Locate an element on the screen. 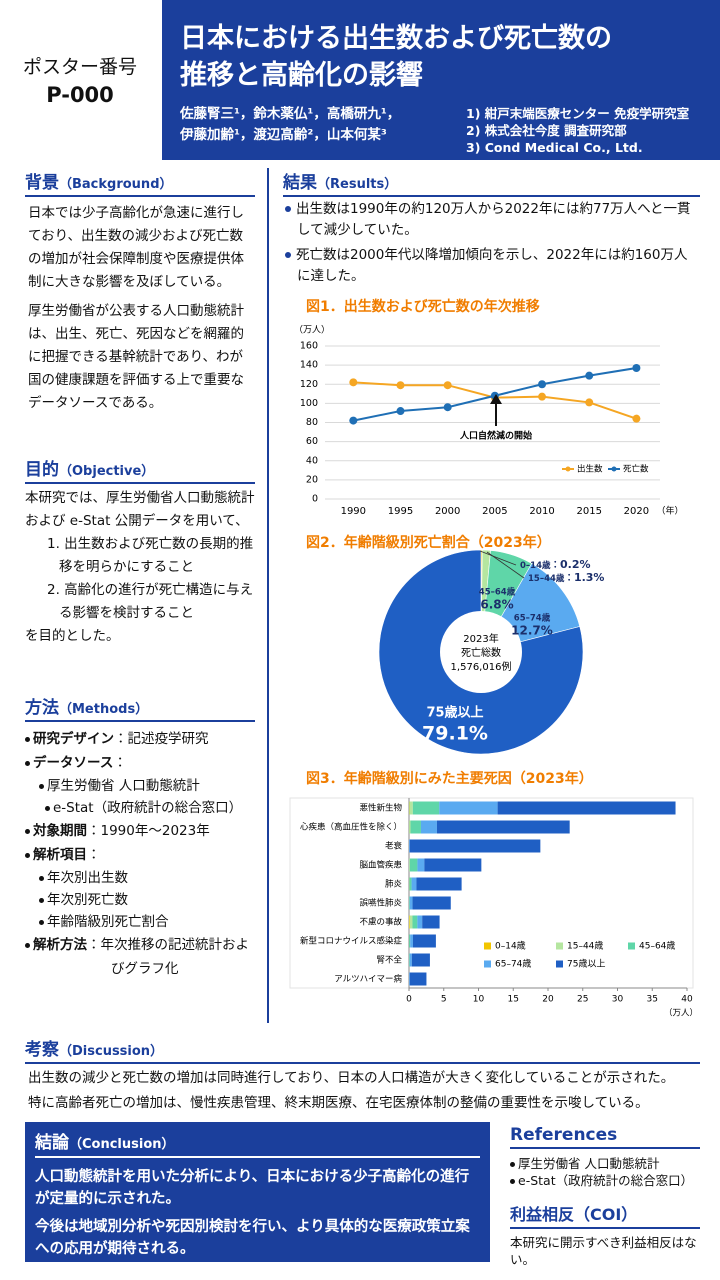  paragraph: を目的とした。 is located at coordinates (72, 636).